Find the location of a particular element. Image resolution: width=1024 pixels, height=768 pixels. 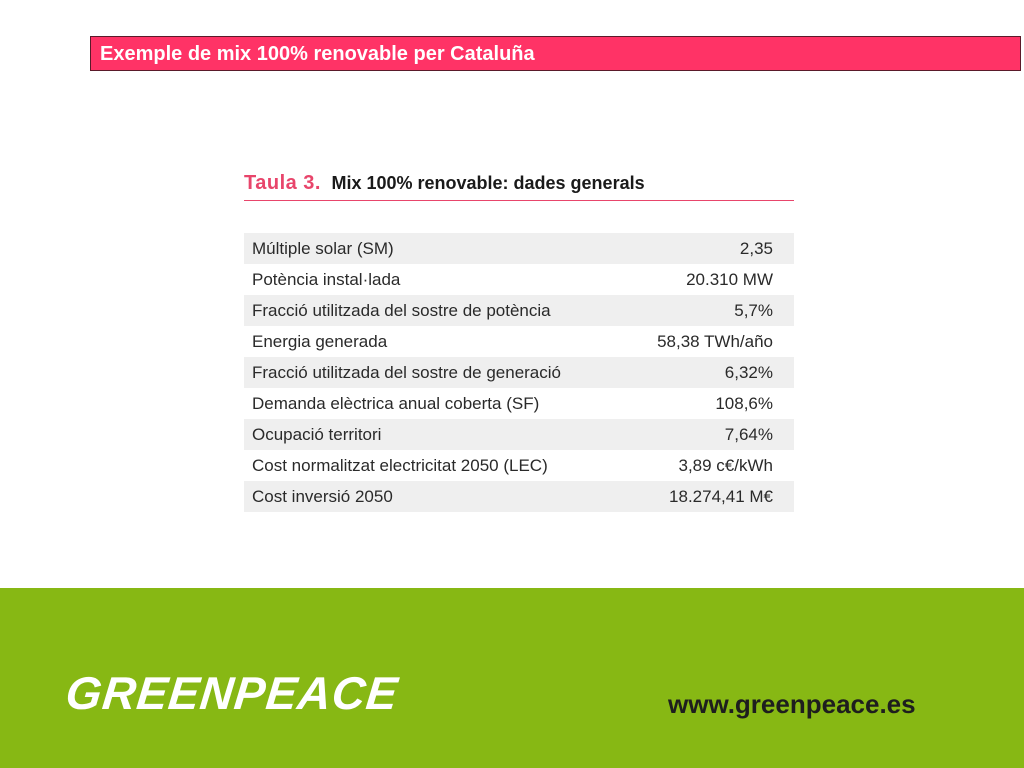

row-label: Cost inversió 2050 is located at coordinates (436, 496).